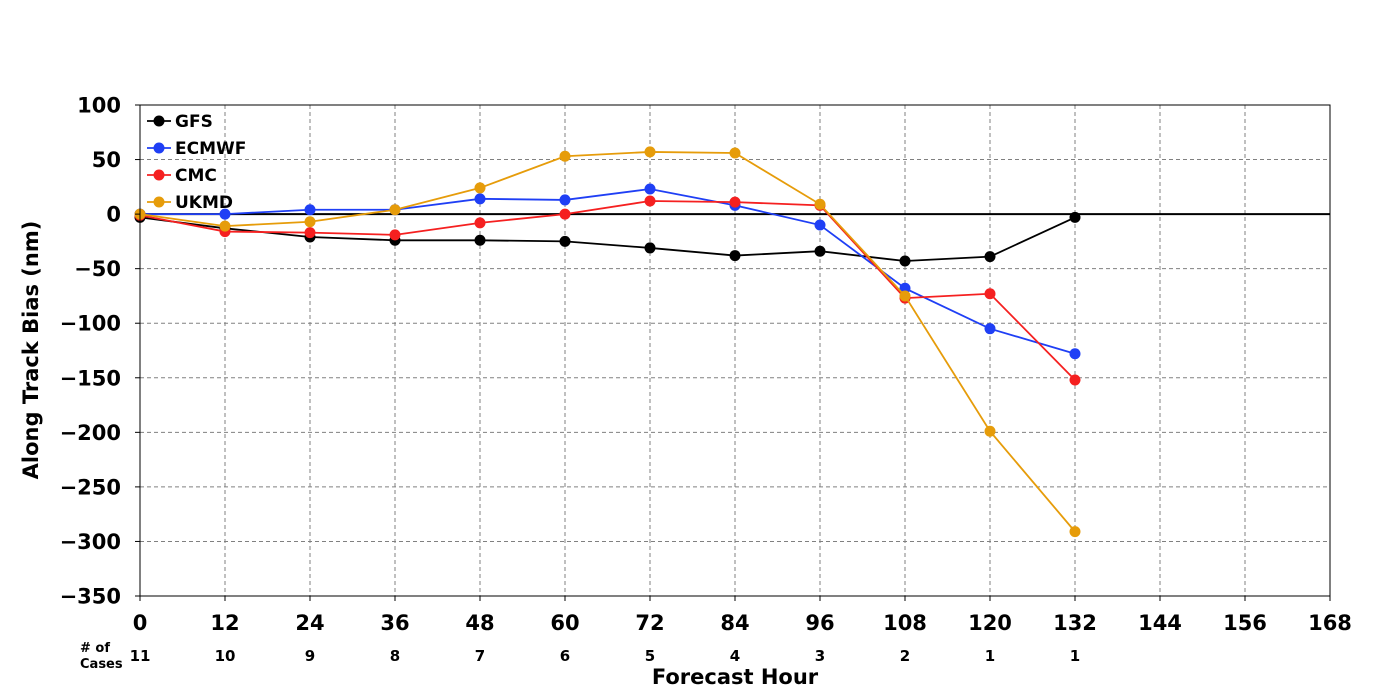  Describe the element at coordinates (735, 656) in the screenshot. I see `case-count: 4` at that location.